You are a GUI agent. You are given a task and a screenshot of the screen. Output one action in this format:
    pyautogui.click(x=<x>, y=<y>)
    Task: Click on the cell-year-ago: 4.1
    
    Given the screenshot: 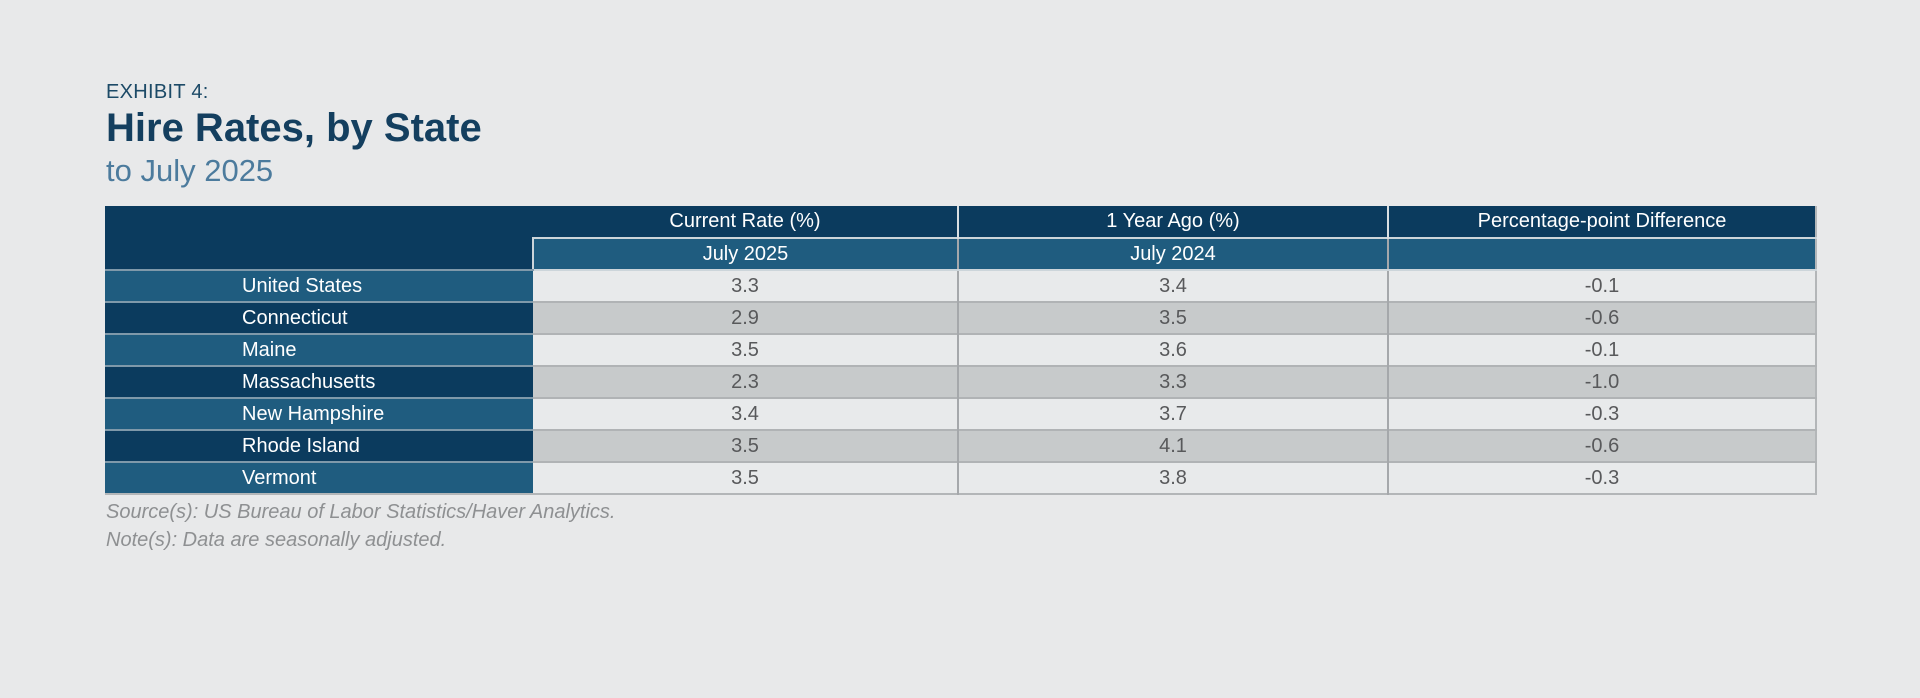 What is the action you would take?
    pyautogui.click(x=1172, y=445)
    